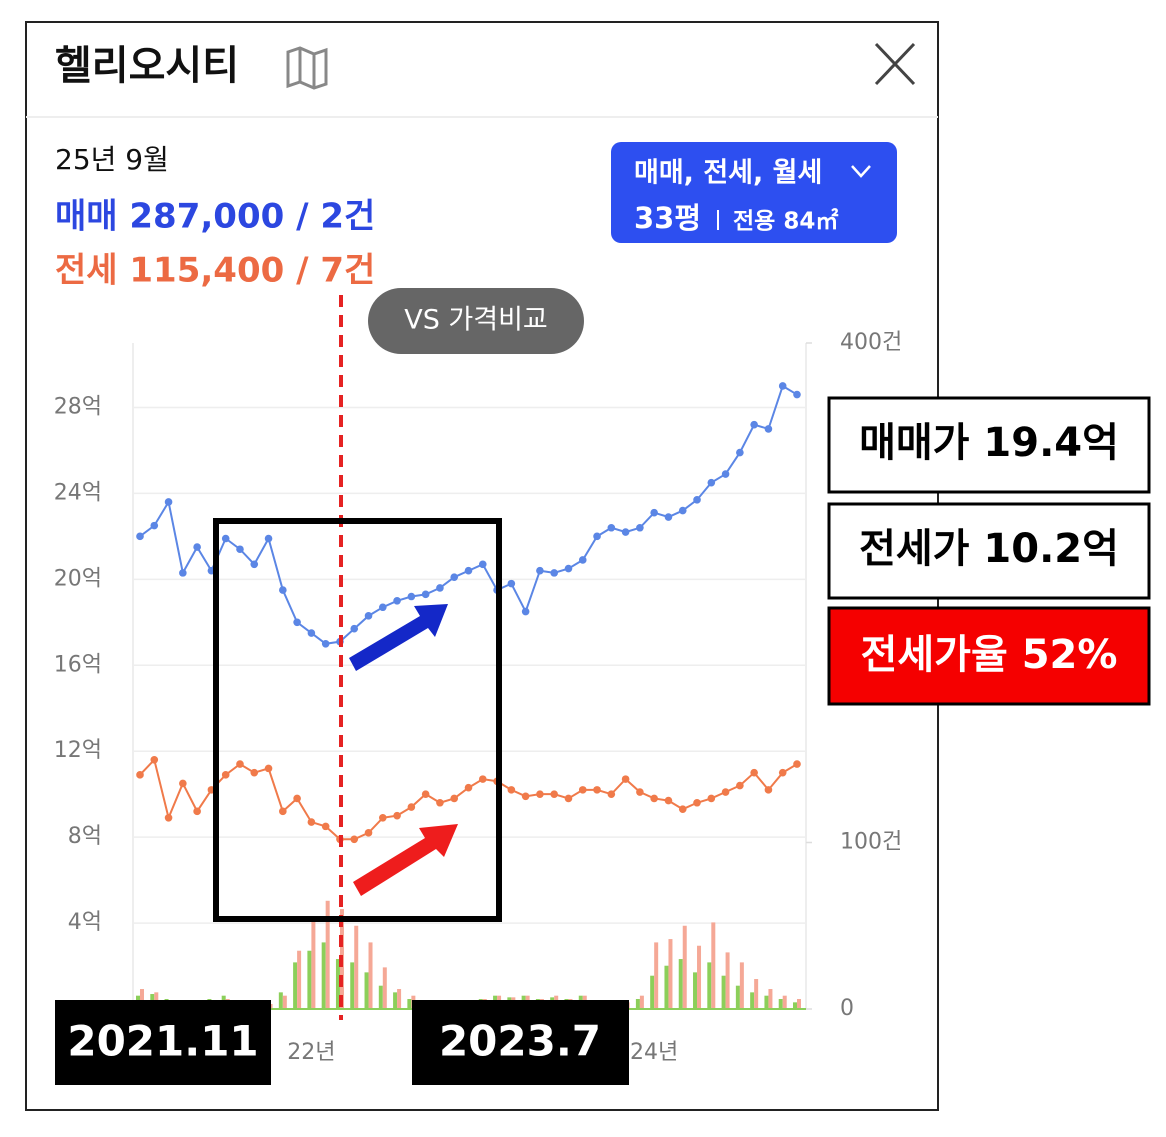  I want to click on filter-dropdown: 매매, 전세, 월세 33평 전용 84㎡, so click(754, 192).